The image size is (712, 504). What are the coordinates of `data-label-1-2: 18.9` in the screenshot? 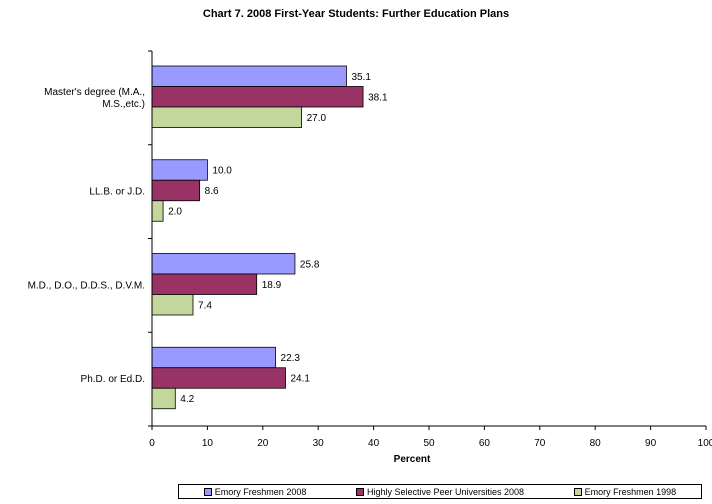 It's located at (272, 285).